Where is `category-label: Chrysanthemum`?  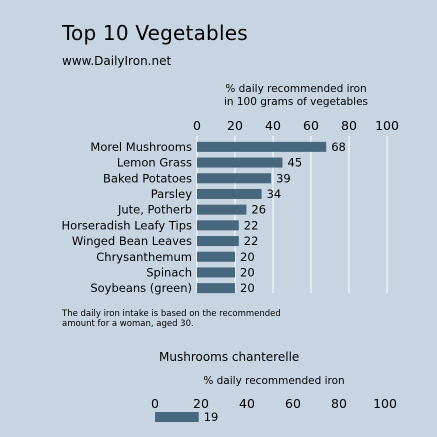
category-label: Chrysanthemum is located at coordinates (144, 257).